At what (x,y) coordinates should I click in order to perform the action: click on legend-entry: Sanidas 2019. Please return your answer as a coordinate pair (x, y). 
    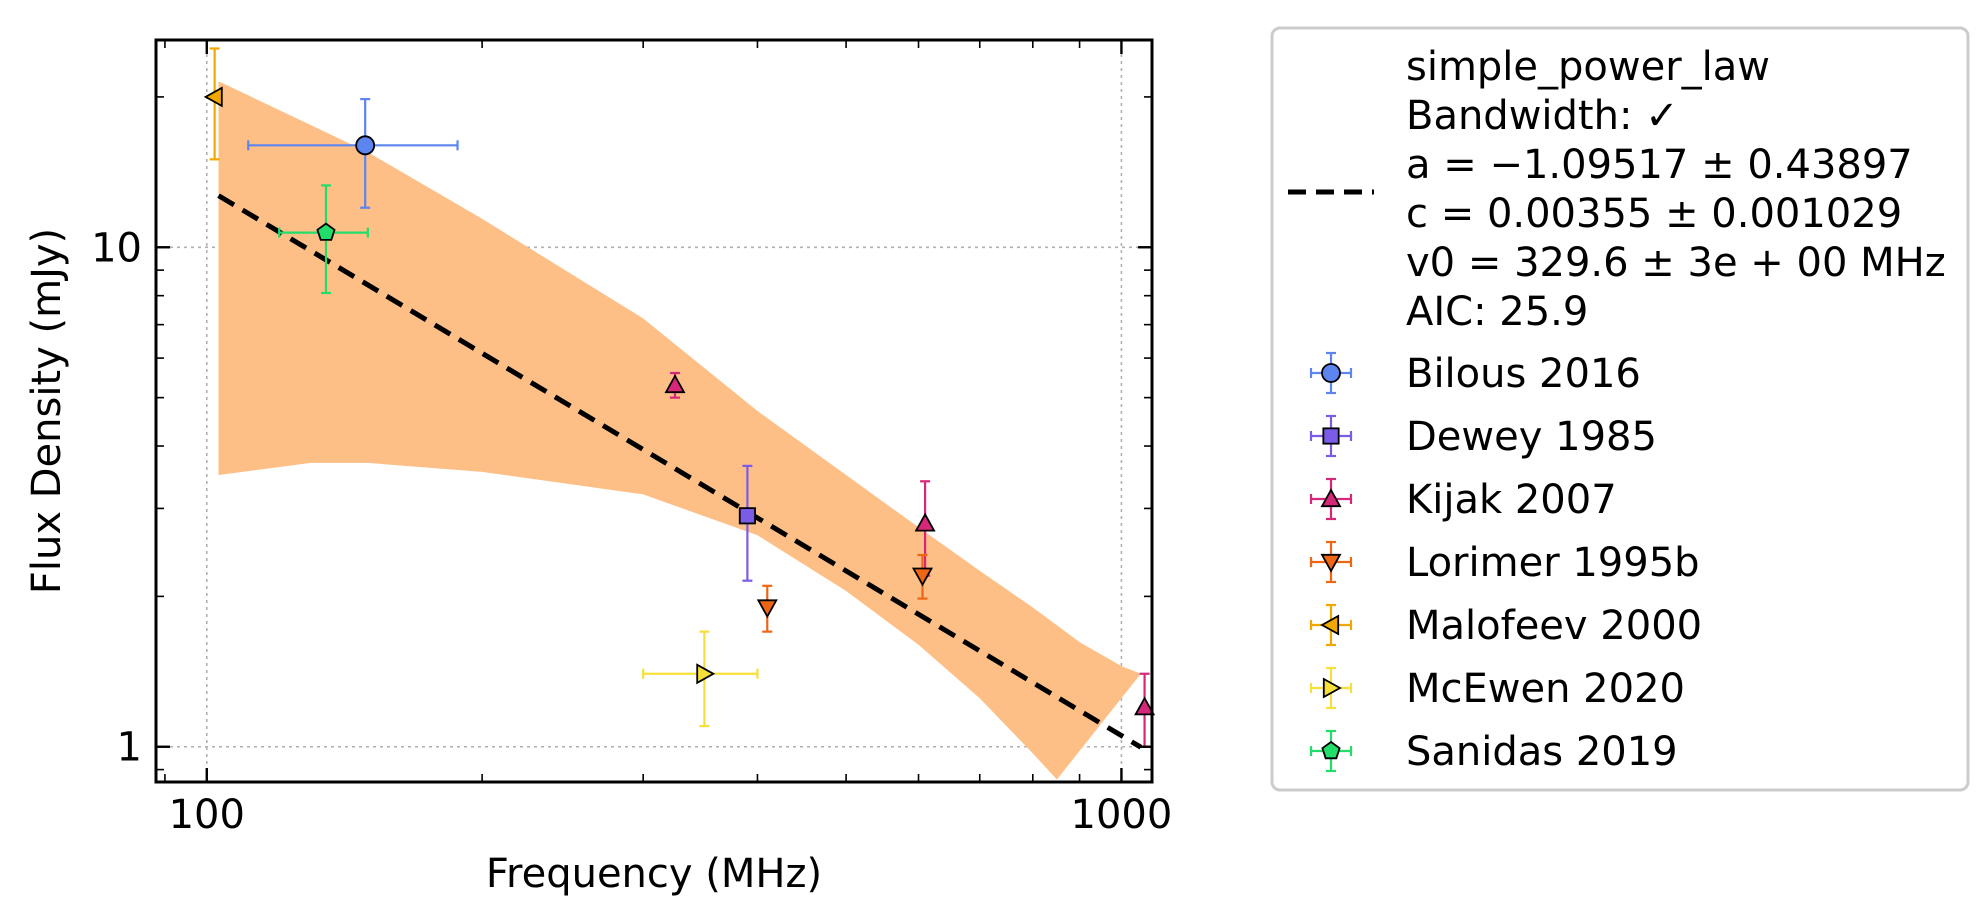
    Looking at the image, I should click on (1493, 752).